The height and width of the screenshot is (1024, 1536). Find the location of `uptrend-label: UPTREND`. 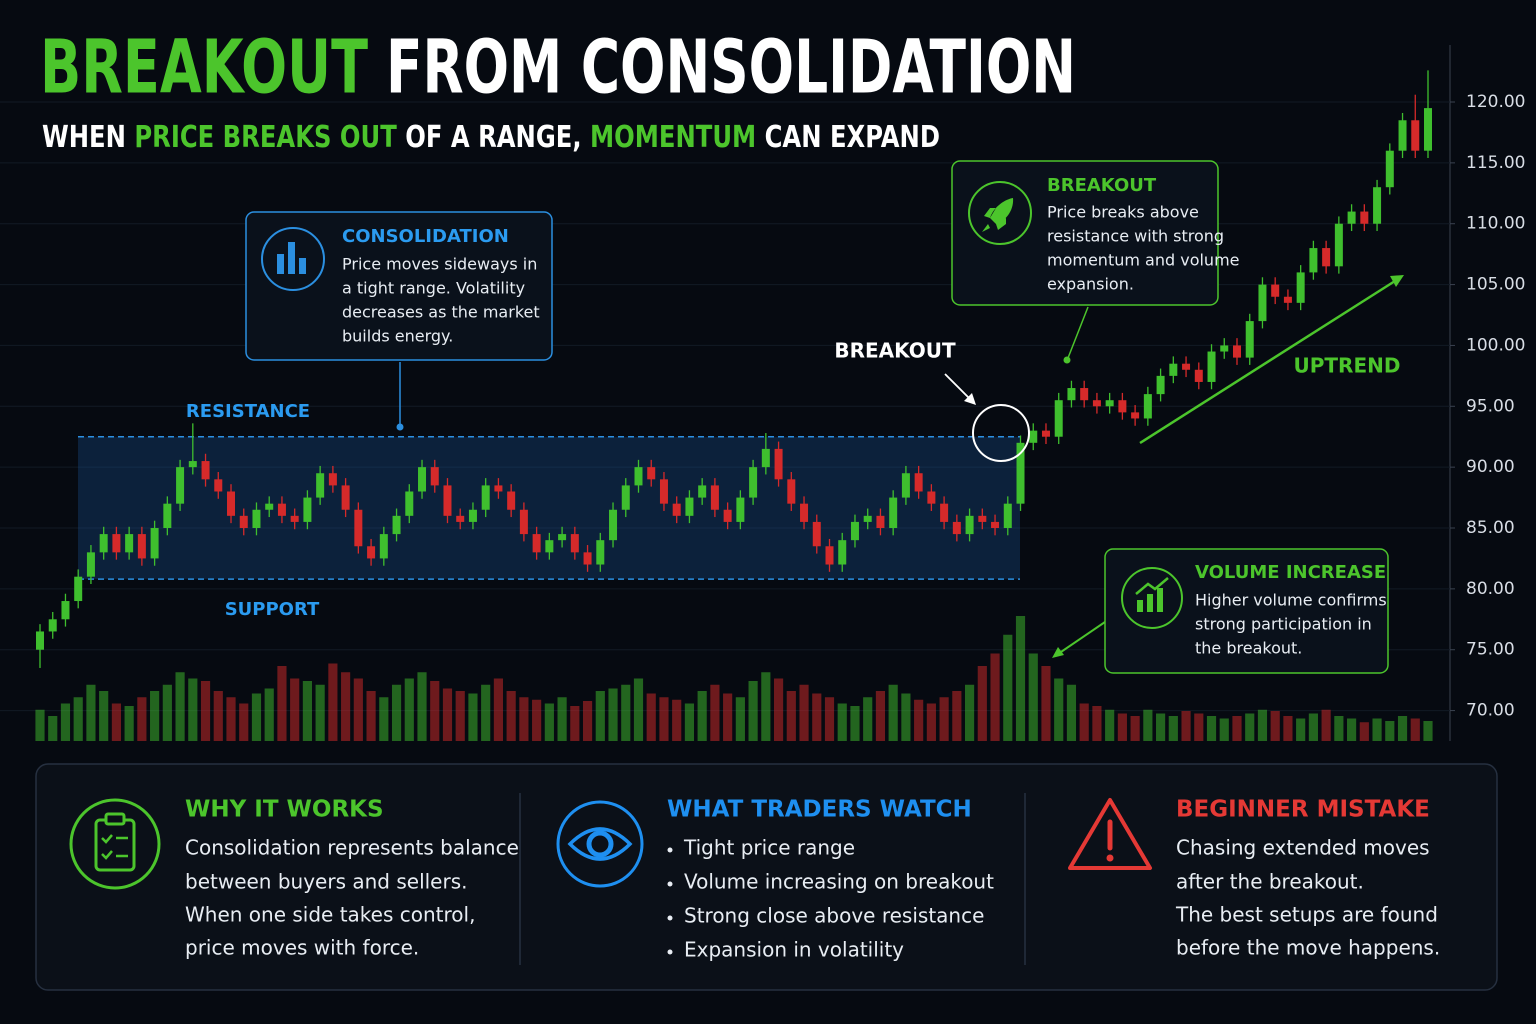

uptrend-label: UPTREND is located at coordinates (1347, 366).